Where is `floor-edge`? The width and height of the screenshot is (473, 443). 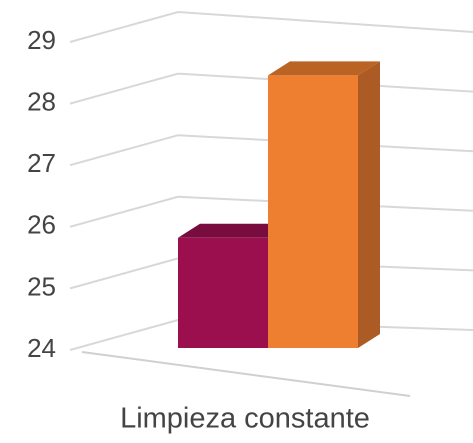
floor-edge is located at coordinates (246, 374).